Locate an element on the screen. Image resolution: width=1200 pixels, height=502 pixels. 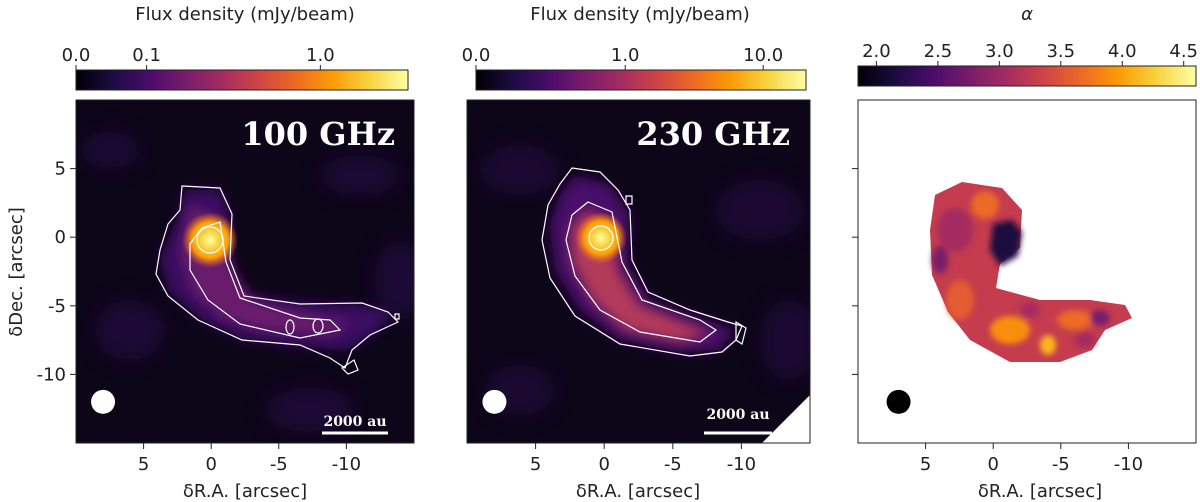
xtick-label-100ghz: -5 is located at coordinates (279, 464).